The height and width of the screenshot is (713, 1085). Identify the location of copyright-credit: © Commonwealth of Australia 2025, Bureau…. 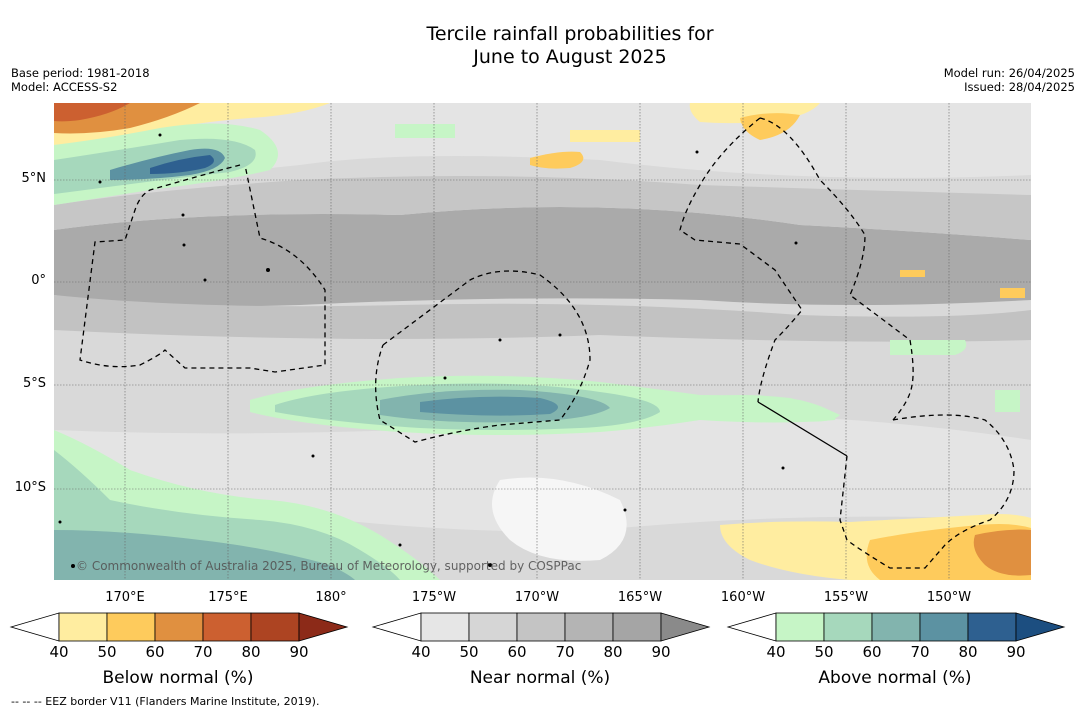
(329, 566).